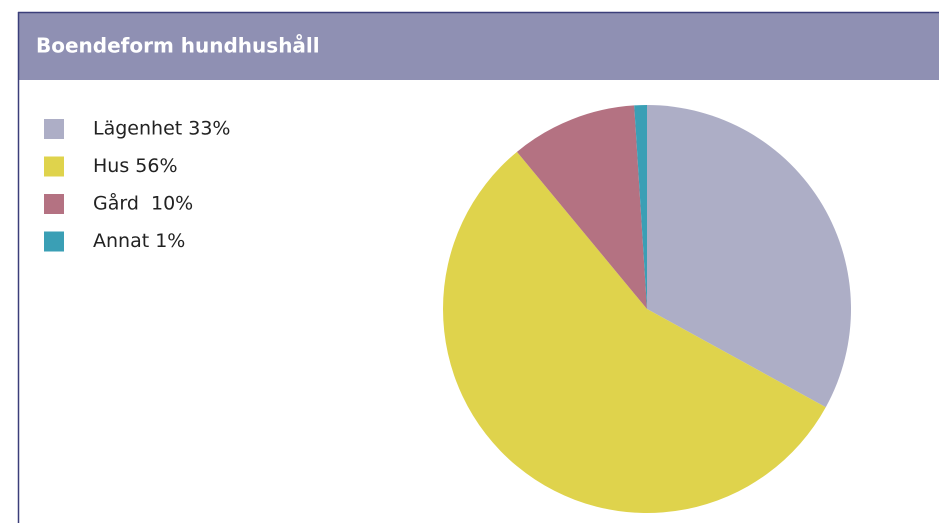 The height and width of the screenshot is (523, 939). I want to click on chart-title: Boendeform hundhushåll, so click(178, 46).